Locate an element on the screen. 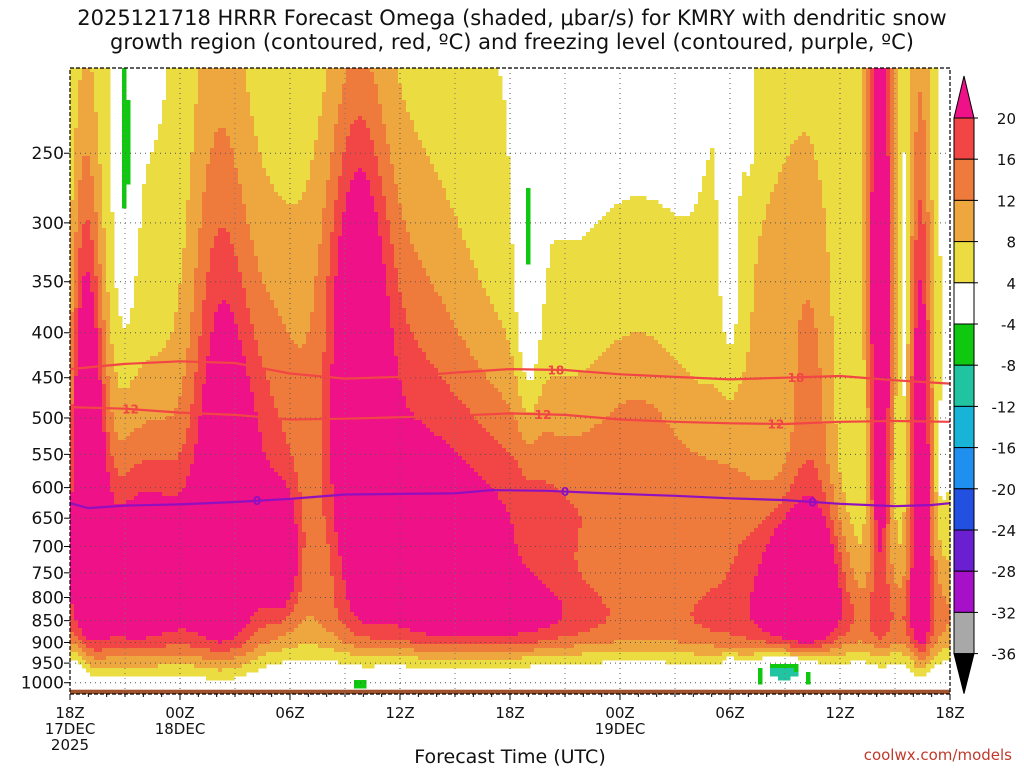 The height and width of the screenshot is (768, 1024). contour-label: 18 is located at coordinates (555, 370).